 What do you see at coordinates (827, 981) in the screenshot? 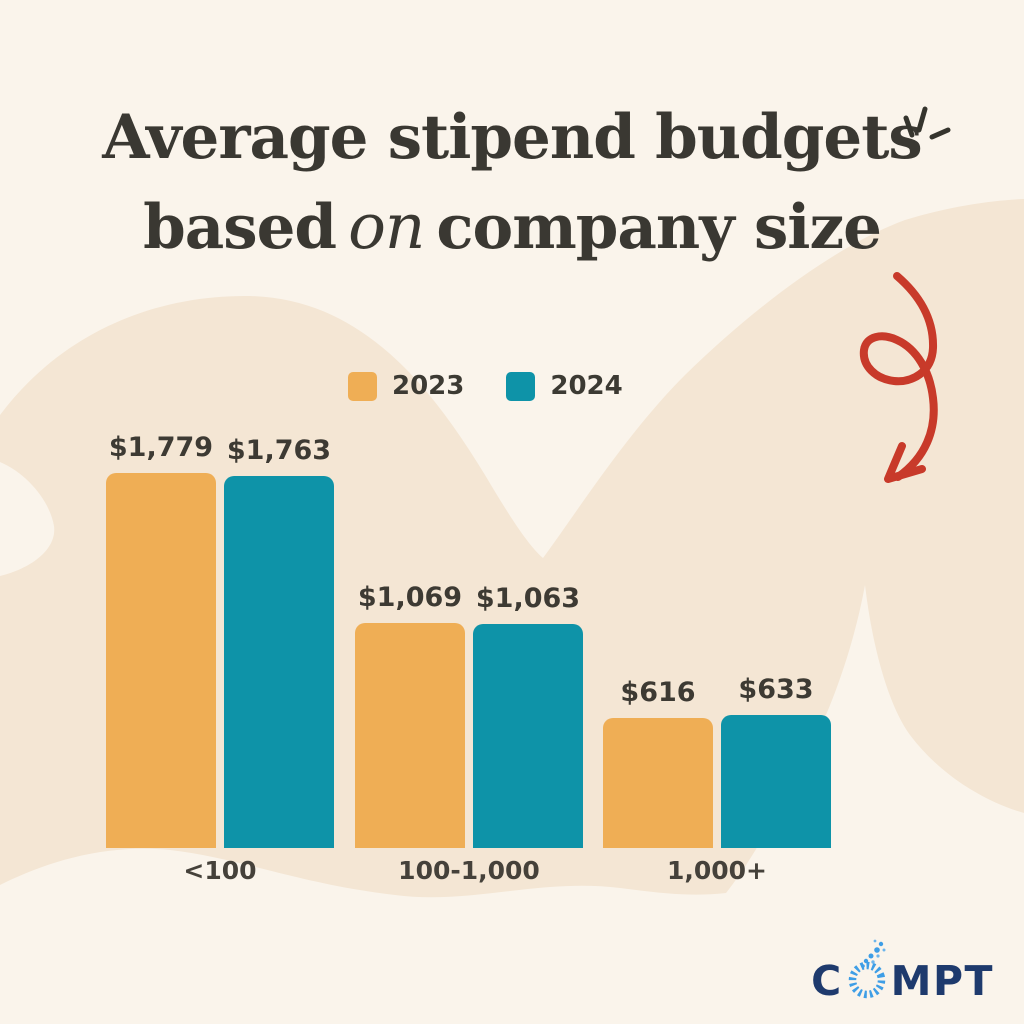
I see `compt-logo-c: C` at bounding box center [827, 981].